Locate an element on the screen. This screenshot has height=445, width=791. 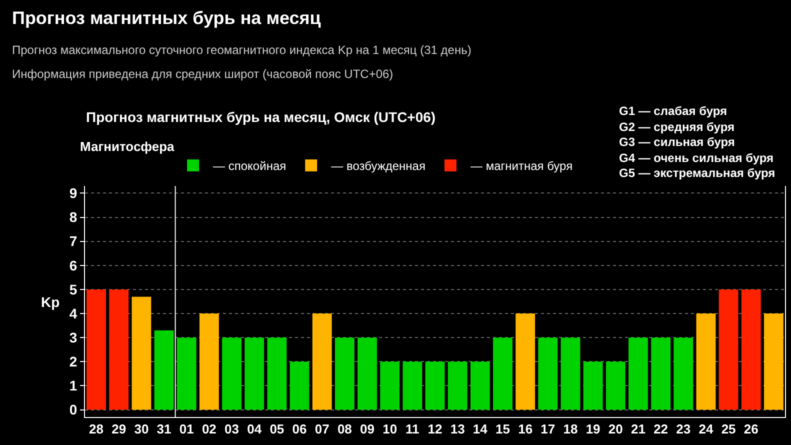
legend-label: — магнитная буря is located at coordinates (521, 166).